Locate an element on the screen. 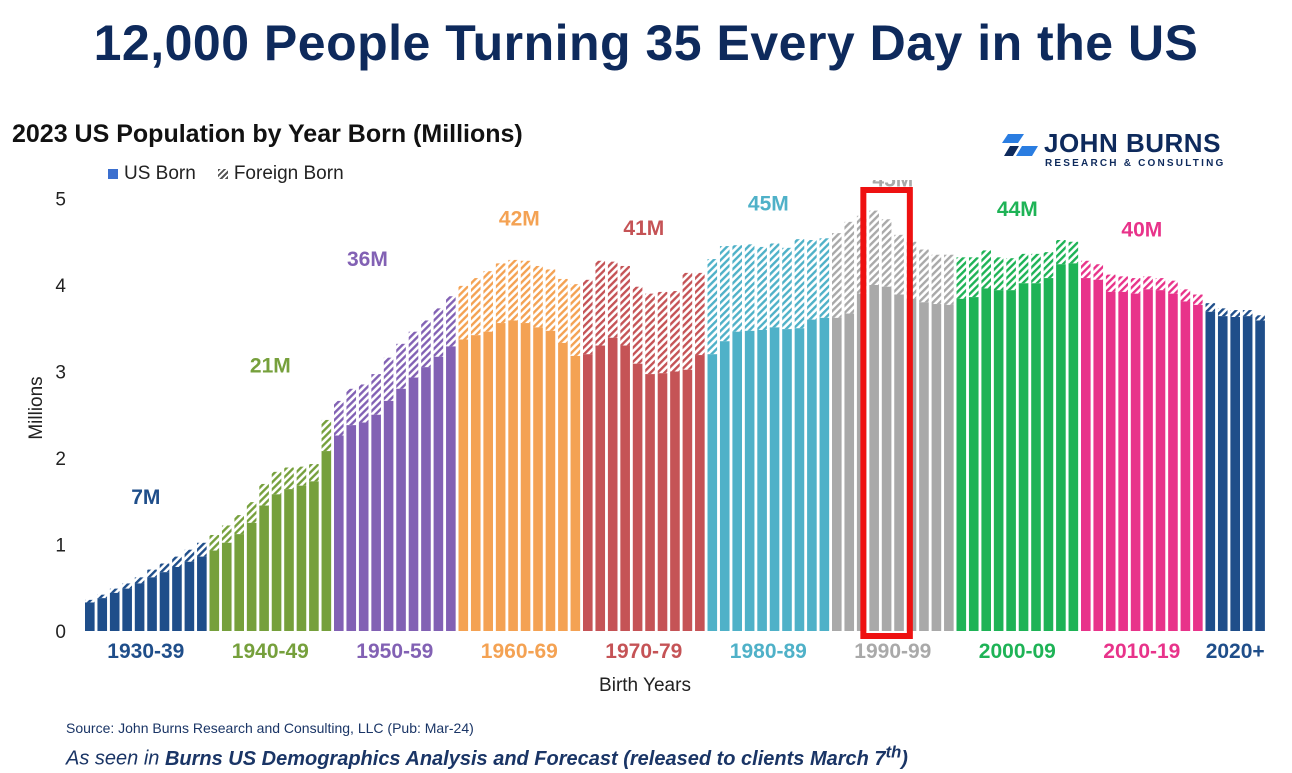  decade-total-label: 41M is located at coordinates (643, 228).